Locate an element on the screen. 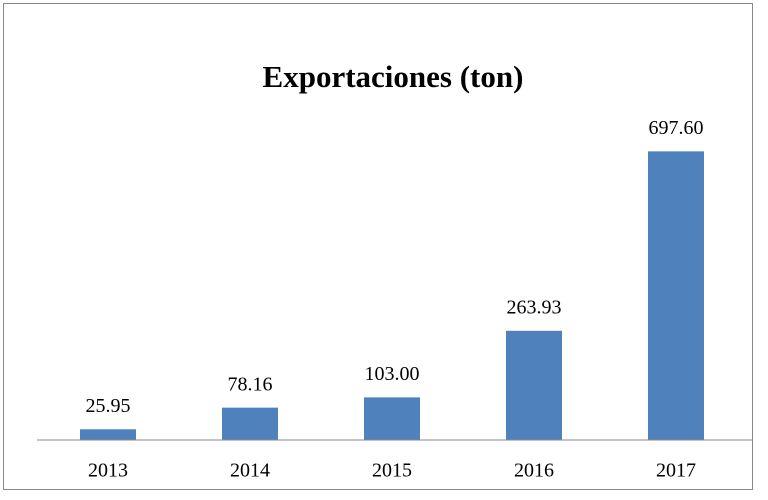 This screenshot has height=500, width=768. value-label: 25.95 is located at coordinates (108, 406).